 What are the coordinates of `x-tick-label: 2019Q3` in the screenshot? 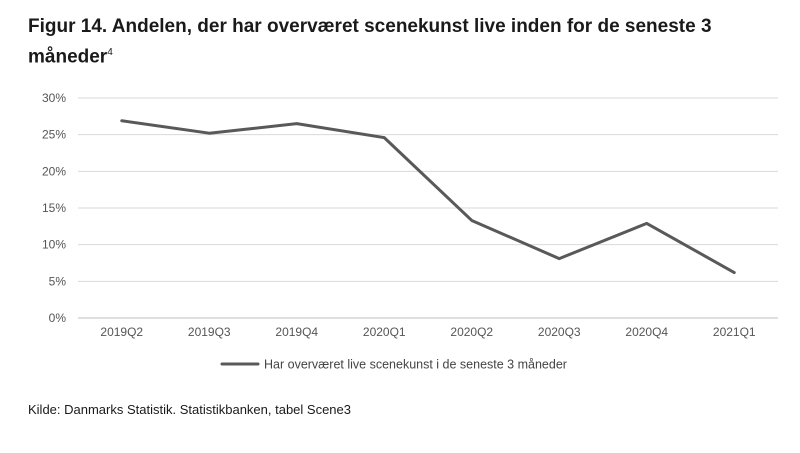 It's located at (209, 332).